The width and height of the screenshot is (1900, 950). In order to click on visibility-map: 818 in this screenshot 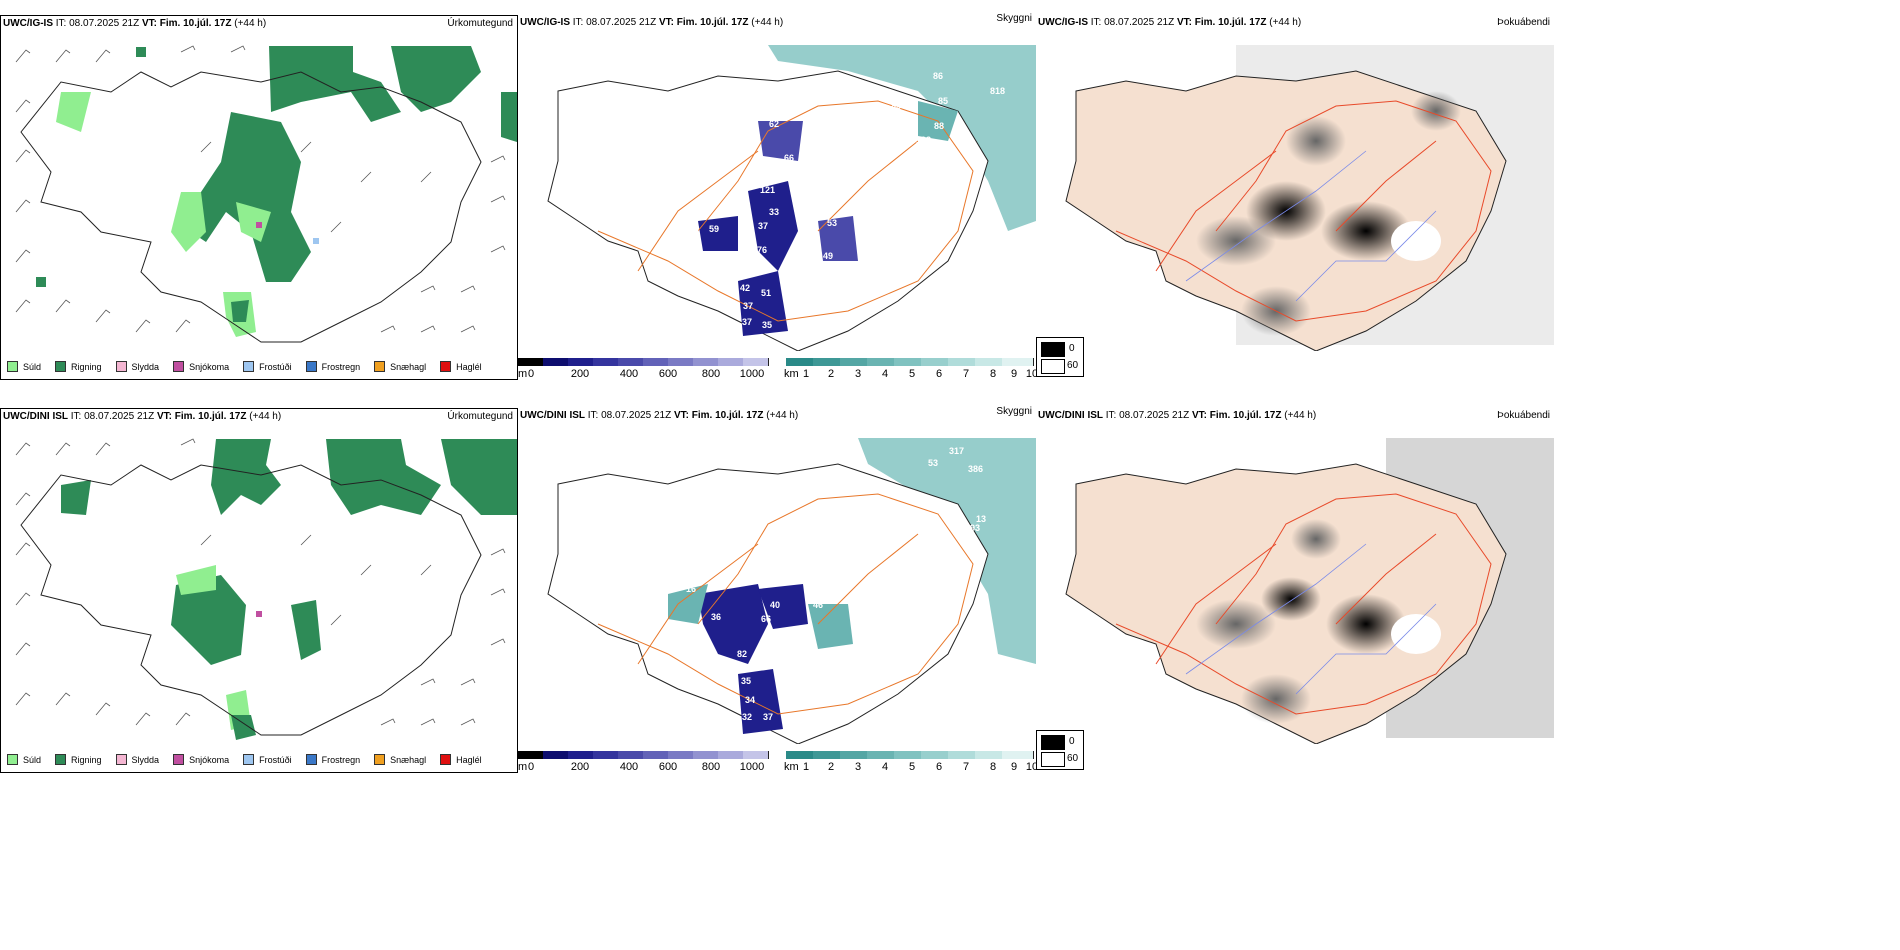, I will do `click(777, 191)`.